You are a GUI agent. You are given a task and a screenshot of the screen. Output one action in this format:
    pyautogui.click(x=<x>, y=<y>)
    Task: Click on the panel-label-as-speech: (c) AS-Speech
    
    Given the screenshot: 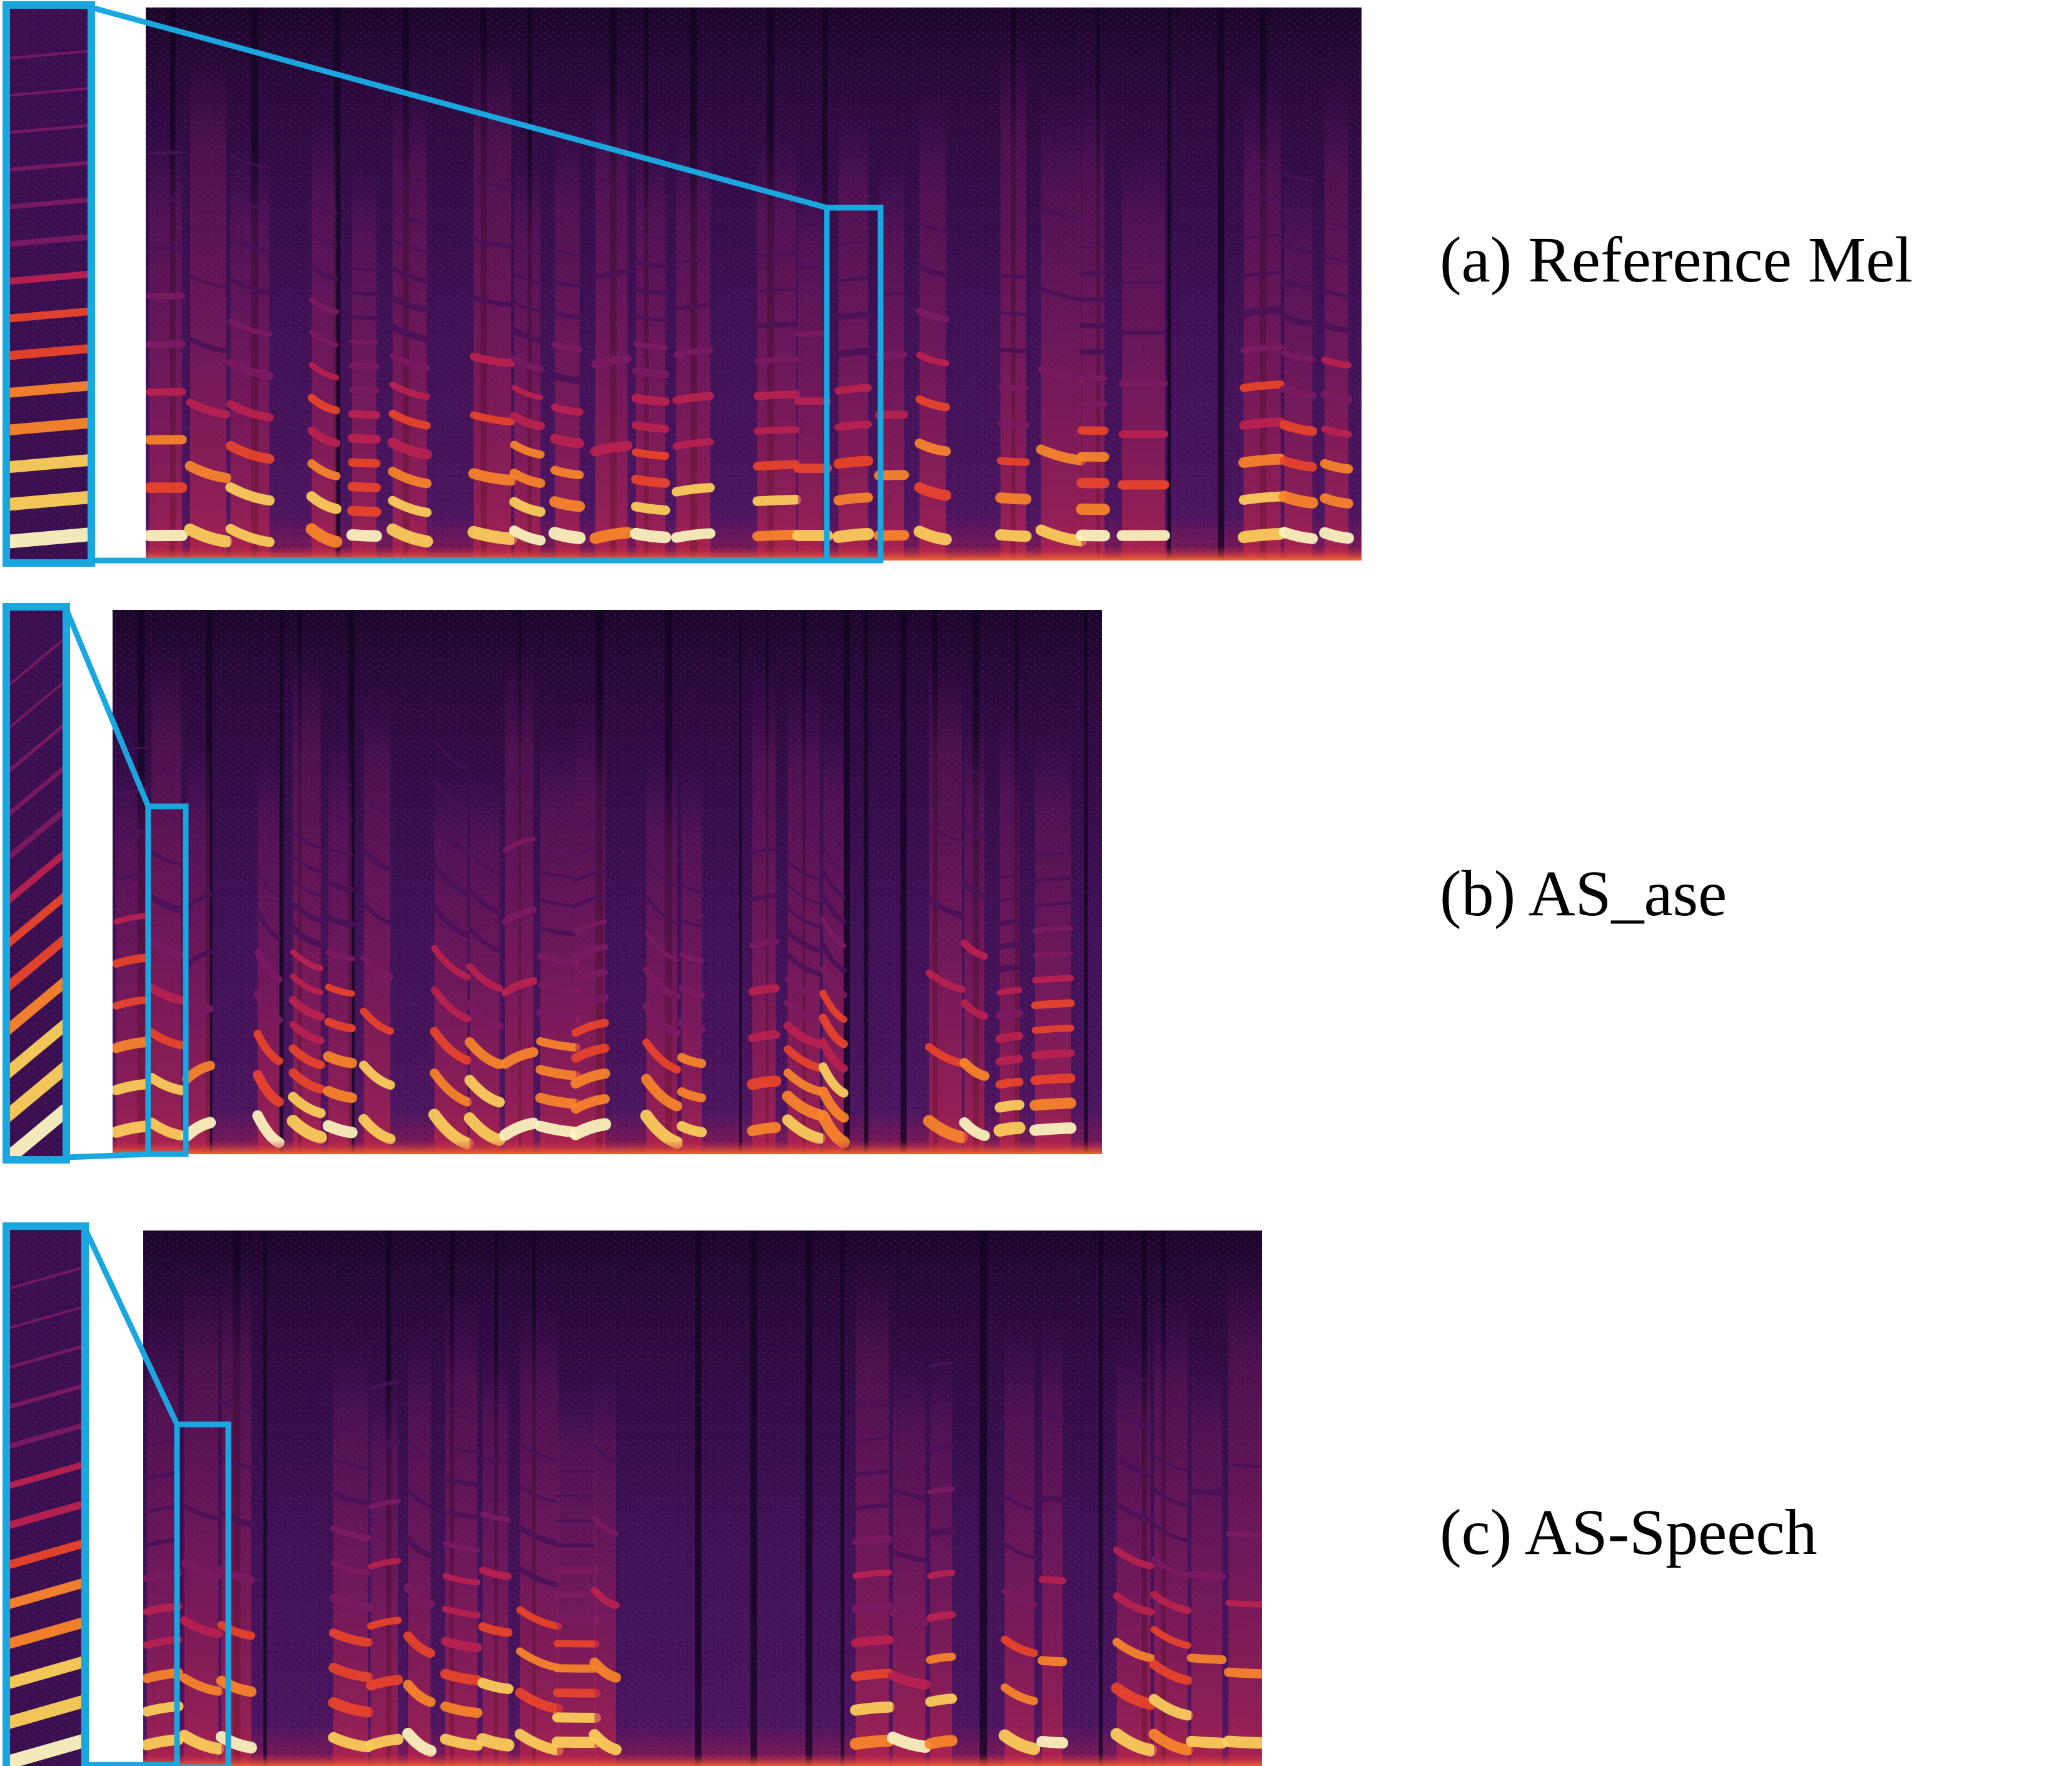 What is the action you would take?
    pyautogui.click(x=1629, y=1532)
    